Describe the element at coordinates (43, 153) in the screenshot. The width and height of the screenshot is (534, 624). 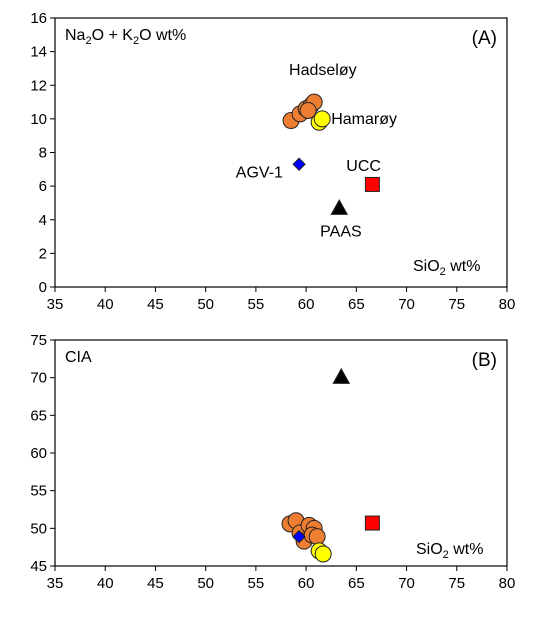
I see `panel-a-y-tick-label: 8` at that location.